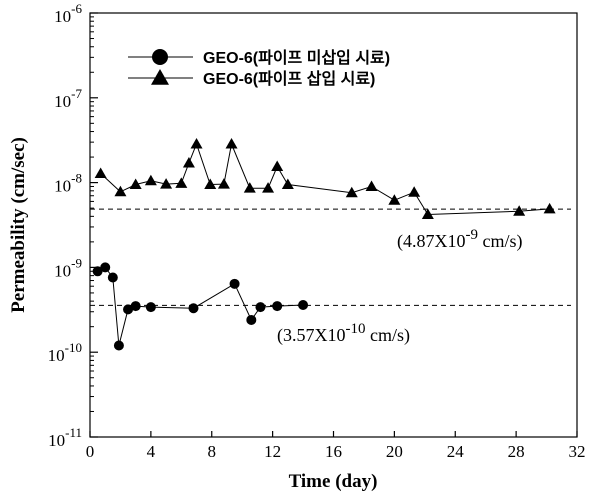  I want to click on legend-label: GEO-6(파이프 삽입 시료), so click(289, 79).